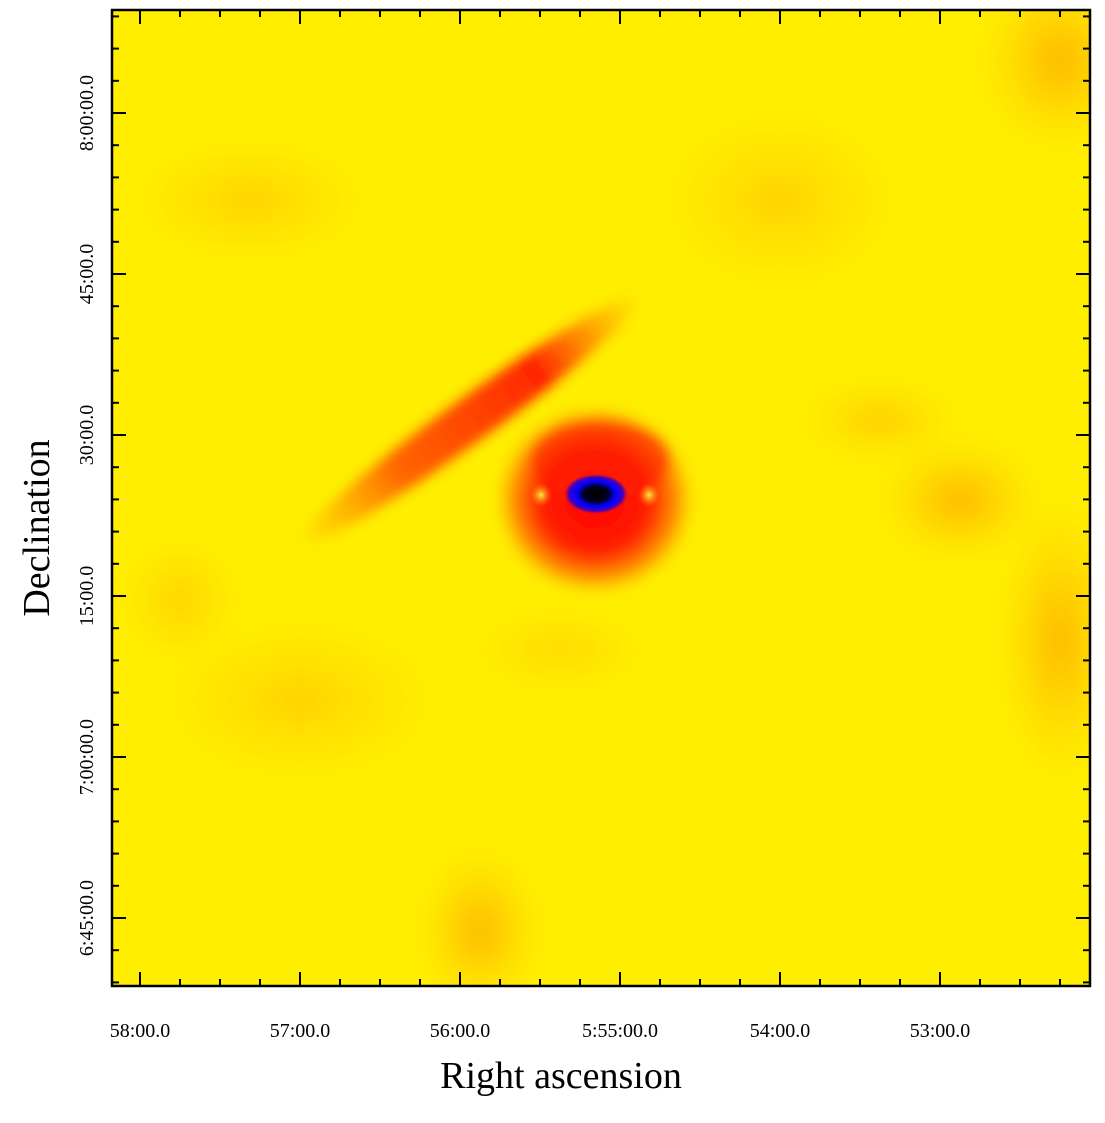 The image size is (1105, 1123). What do you see at coordinates (620, 1031) in the screenshot?
I see `x-tick-label: 5:55:00.0` at bounding box center [620, 1031].